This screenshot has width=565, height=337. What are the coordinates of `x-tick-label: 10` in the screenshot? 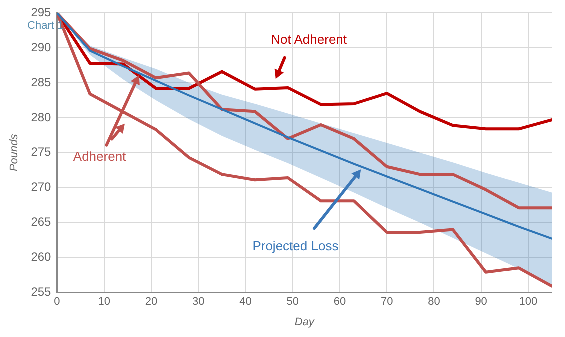 It's located at (104, 302).